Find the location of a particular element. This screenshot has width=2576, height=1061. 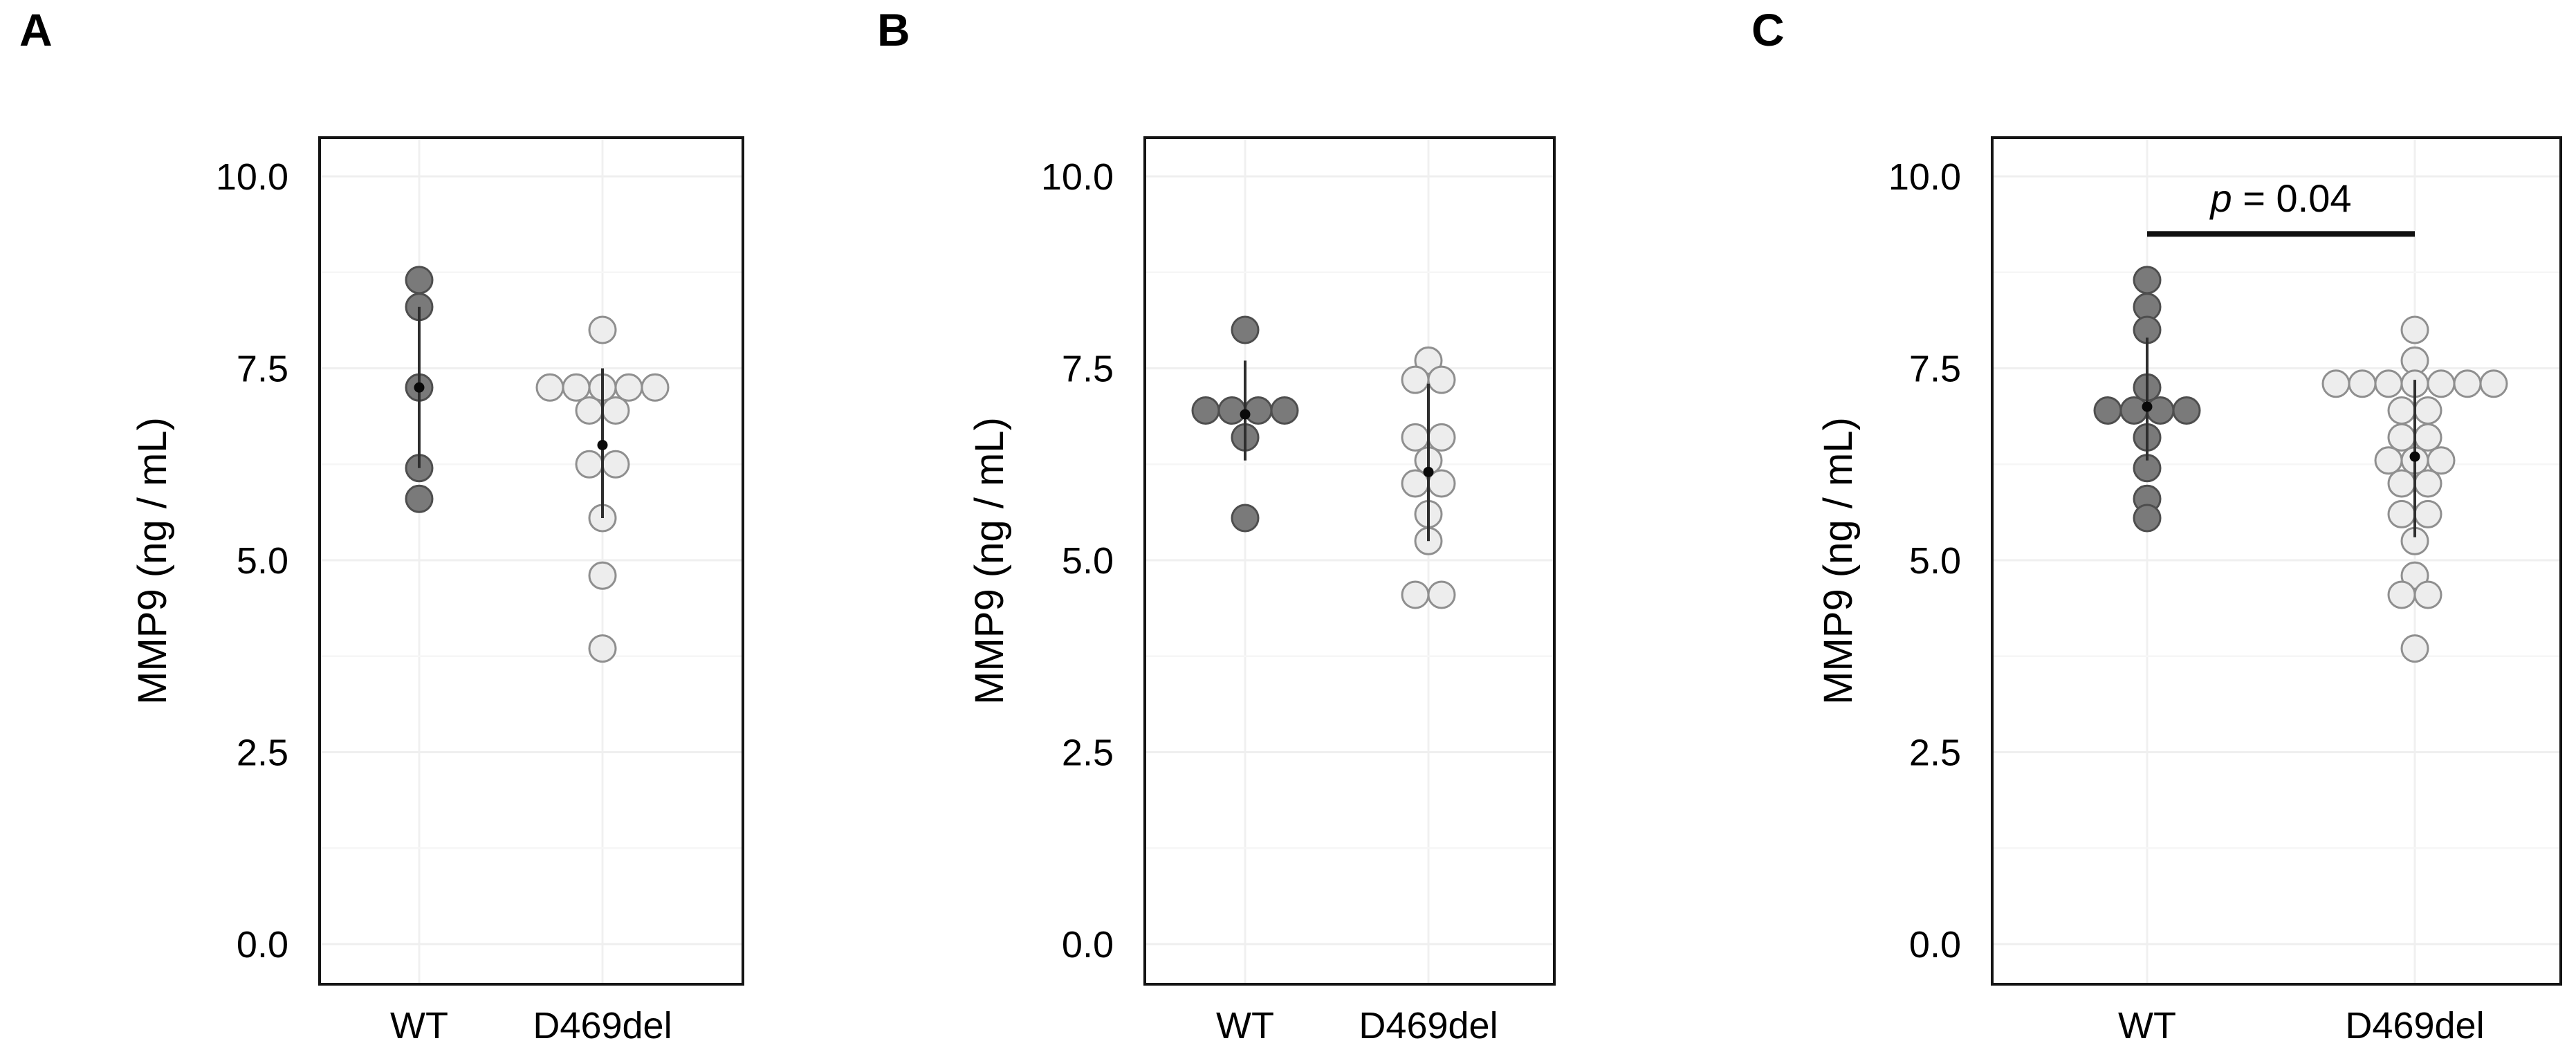

panel-label: A is located at coordinates (36, 30).